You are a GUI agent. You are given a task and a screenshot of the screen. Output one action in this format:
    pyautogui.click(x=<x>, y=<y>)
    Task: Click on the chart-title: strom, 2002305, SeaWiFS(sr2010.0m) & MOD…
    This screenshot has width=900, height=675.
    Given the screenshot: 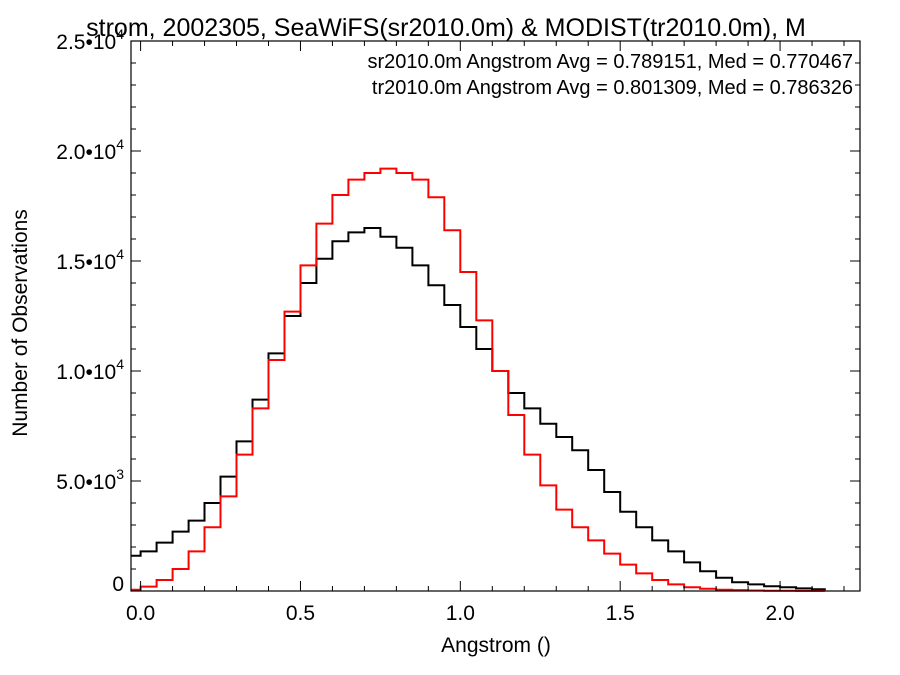 What is the action you would take?
    pyautogui.click(x=446, y=28)
    